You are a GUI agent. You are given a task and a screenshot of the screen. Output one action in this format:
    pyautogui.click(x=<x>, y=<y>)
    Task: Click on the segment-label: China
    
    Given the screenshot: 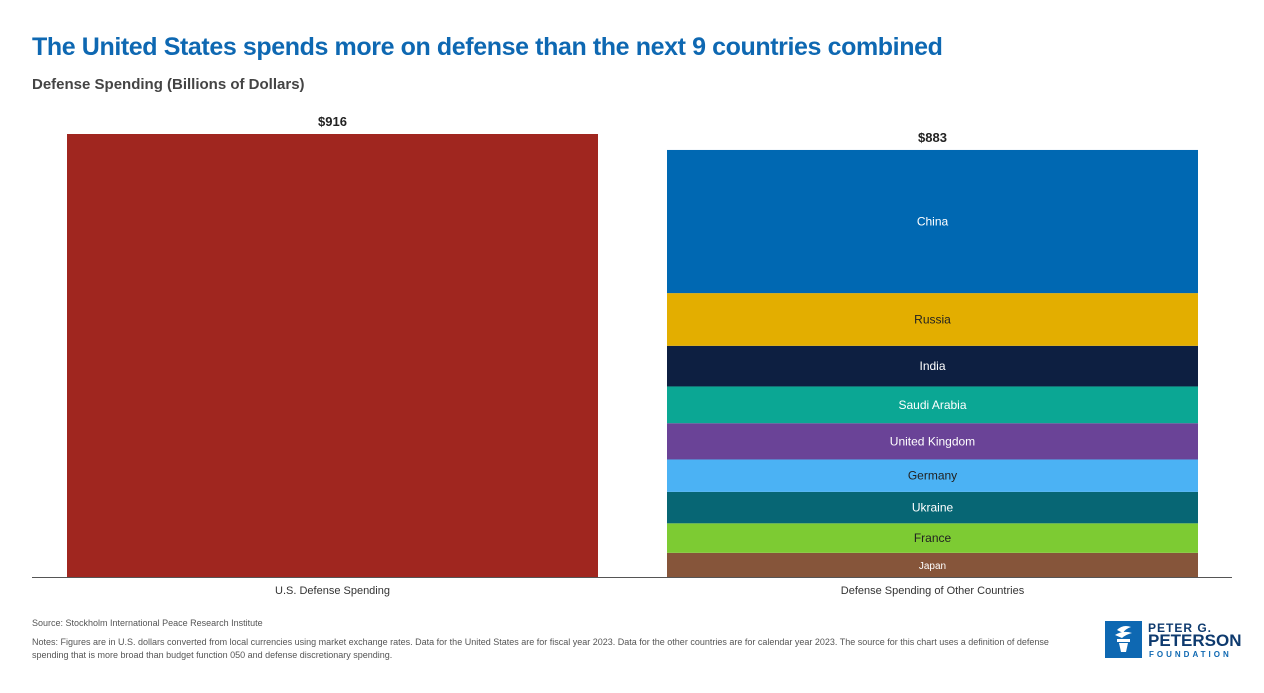 What is the action you would take?
    pyautogui.click(x=933, y=222)
    